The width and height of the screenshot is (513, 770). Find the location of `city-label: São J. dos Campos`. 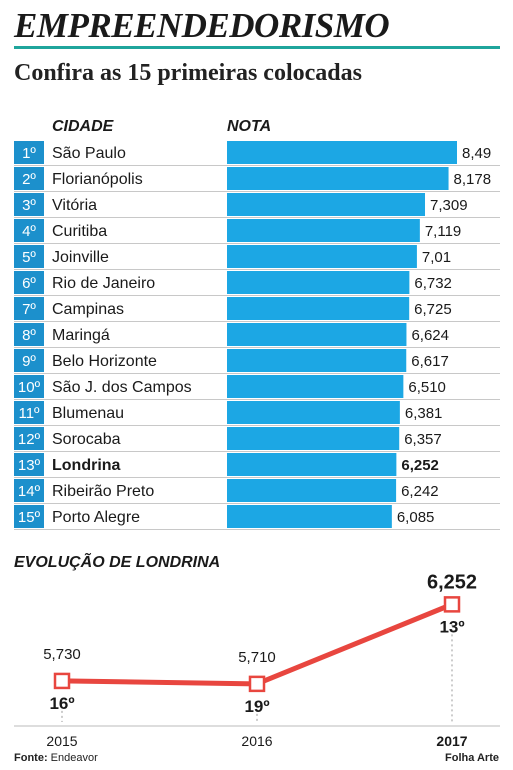

city-label: São J. dos Campos is located at coordinates (122, 387).